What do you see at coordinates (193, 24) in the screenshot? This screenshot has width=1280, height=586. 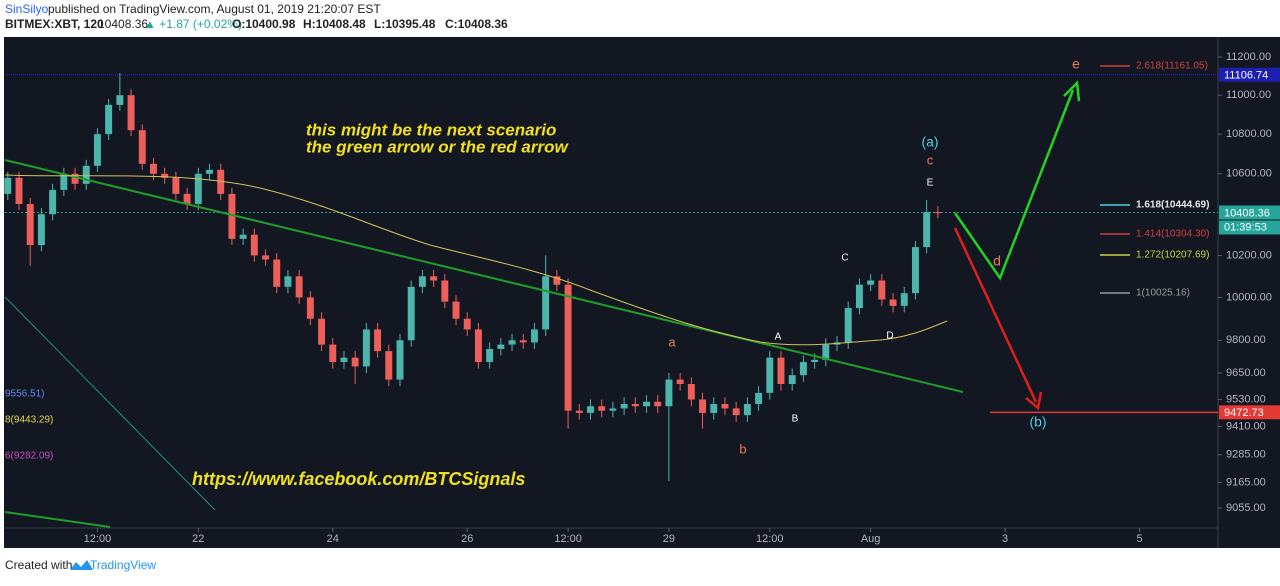 I see `change: ▲ +1.87 (+0.02%)` at bounding box center [193, 24].